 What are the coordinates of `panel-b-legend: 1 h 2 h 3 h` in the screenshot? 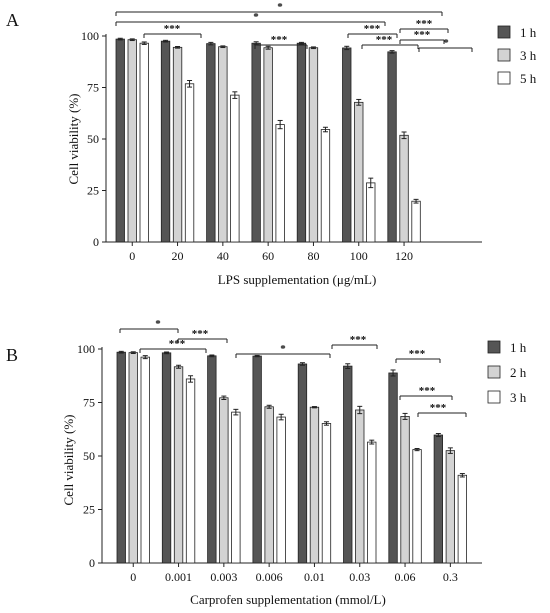 It's located at (507, 372).